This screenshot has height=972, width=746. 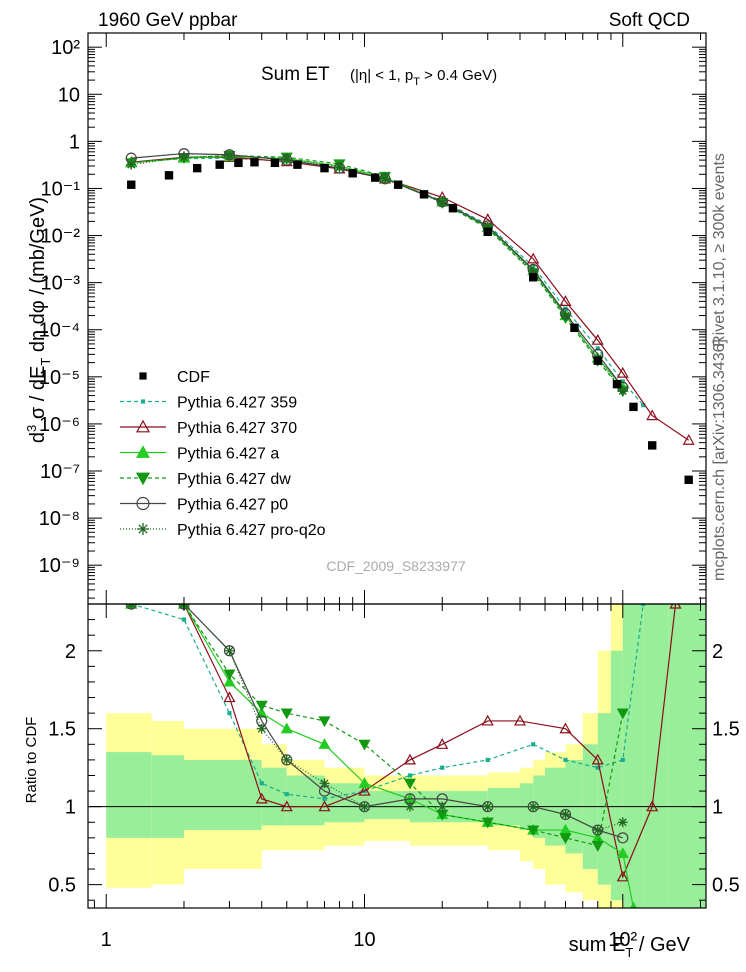 What do you see at coordinates (726, 730) in the screenshot?
I see `ratio-tick-label: 1.5` at bounding box center [726, 730].